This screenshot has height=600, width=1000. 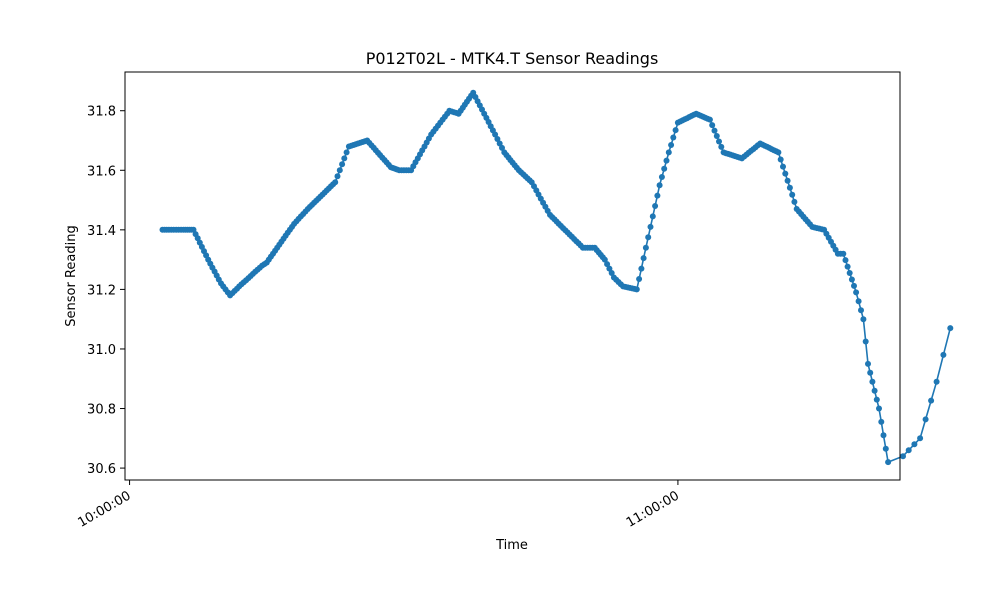 I want to click on chart-title: P012T02L - MTK4.T Sensor Readings, so click(x=512, y=58).